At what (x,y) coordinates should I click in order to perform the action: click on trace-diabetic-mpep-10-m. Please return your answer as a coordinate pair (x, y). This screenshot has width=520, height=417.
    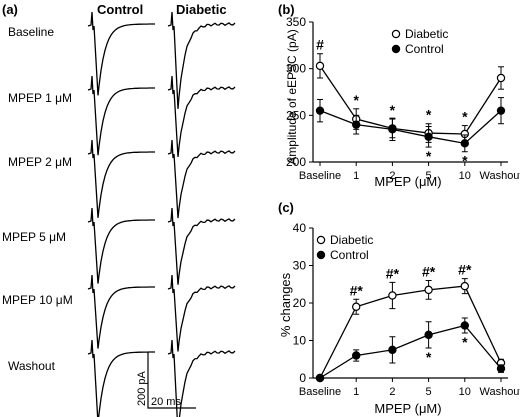
    Looking at the image, I should click on (201, 313).